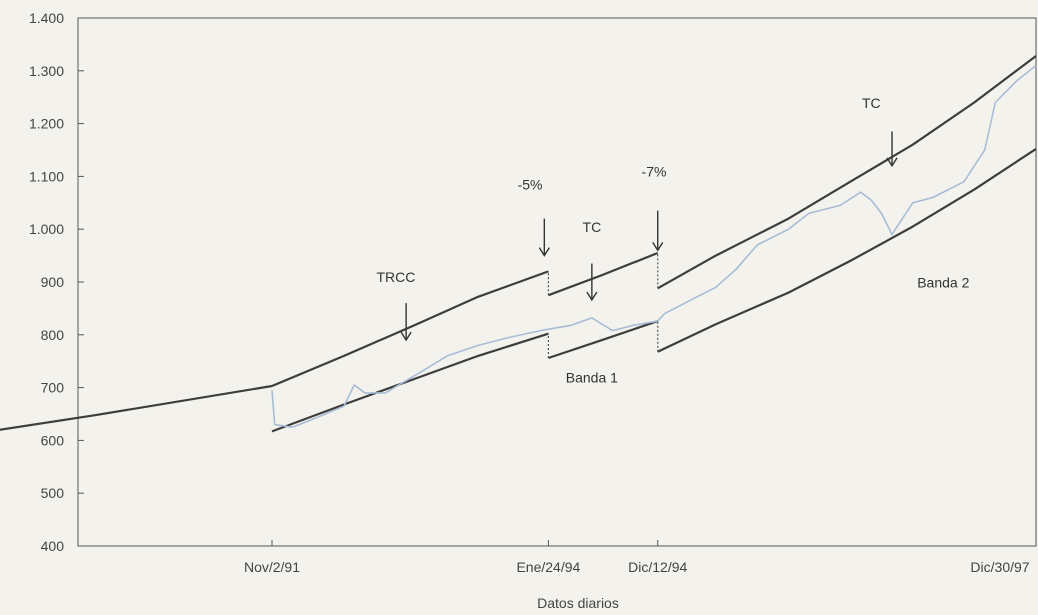 The height and width of the screenshot is (615, 1038). I want to click on y-tick-label: 1.200, so click(46, 124).